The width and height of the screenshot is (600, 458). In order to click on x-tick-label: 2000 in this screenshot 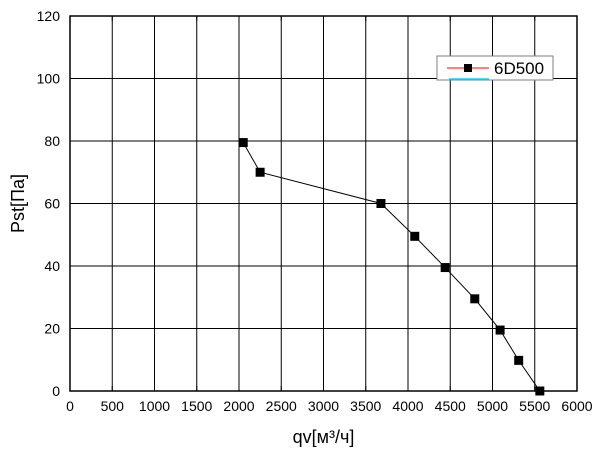, I will do `click(238, 406)`.